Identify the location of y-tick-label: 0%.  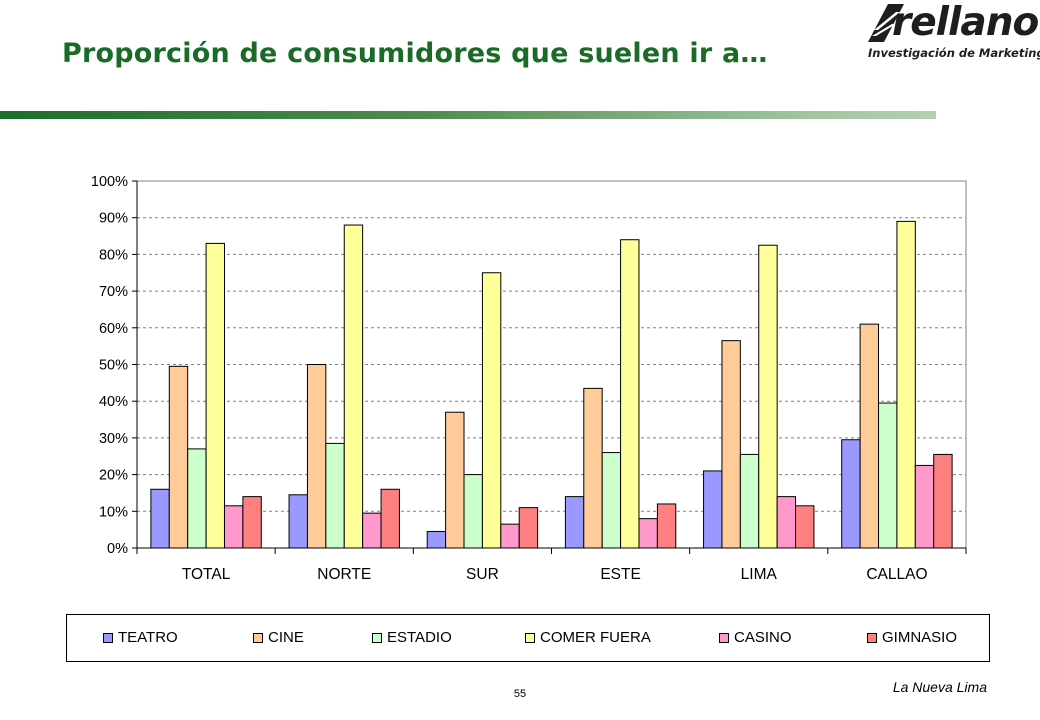
(117, 549).